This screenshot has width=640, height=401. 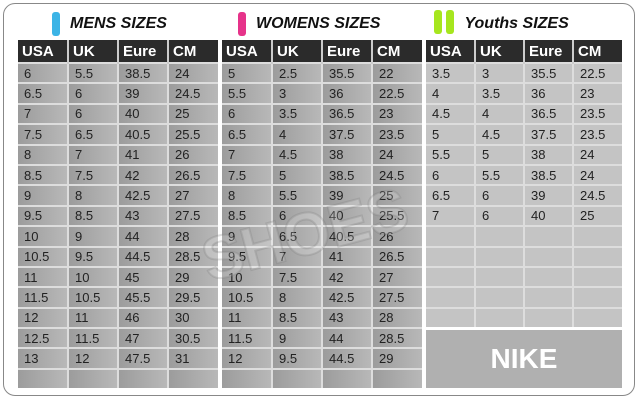 I want to click on table-row: 3.5 3 35.5 22.5, so click(x=524, y=72).